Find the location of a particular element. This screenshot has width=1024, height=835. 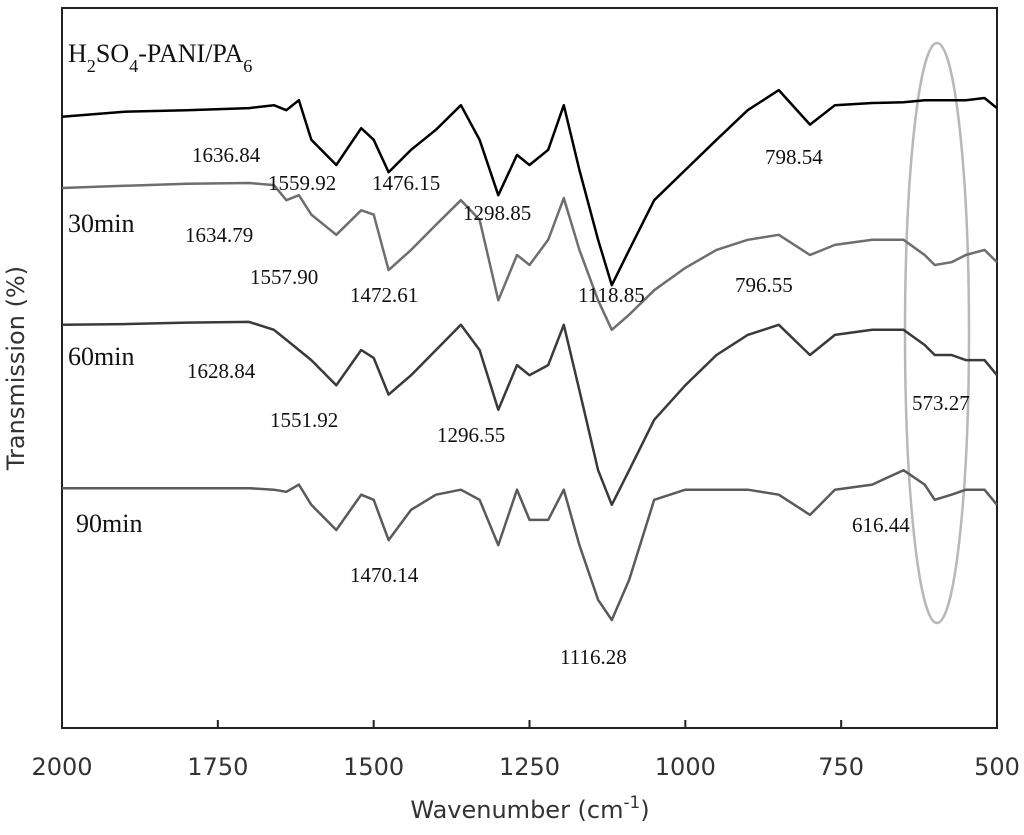

series-label: 60min is located at coordinates (101, 356).